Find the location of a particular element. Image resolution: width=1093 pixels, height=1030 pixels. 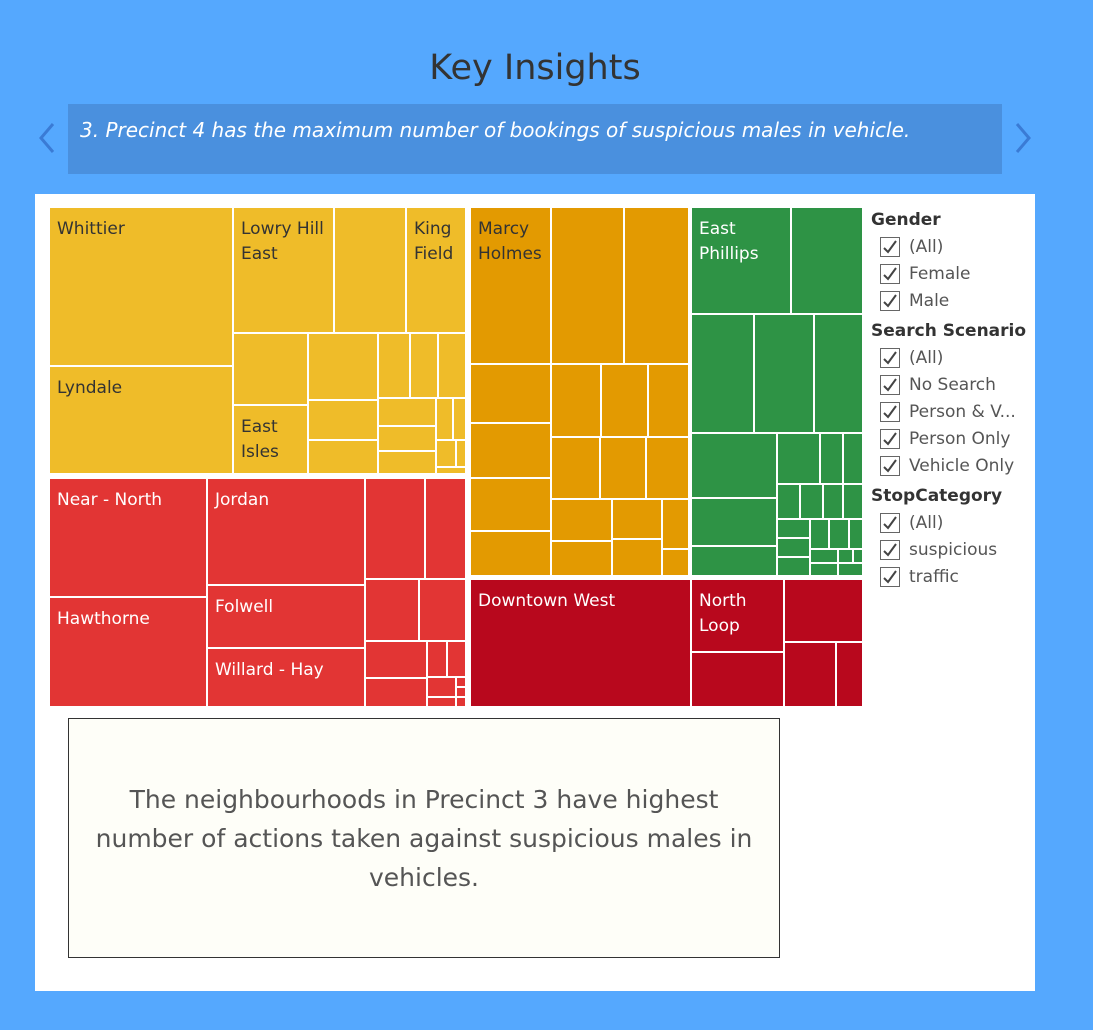

prev-story-button is located at coordinates (48, 138).